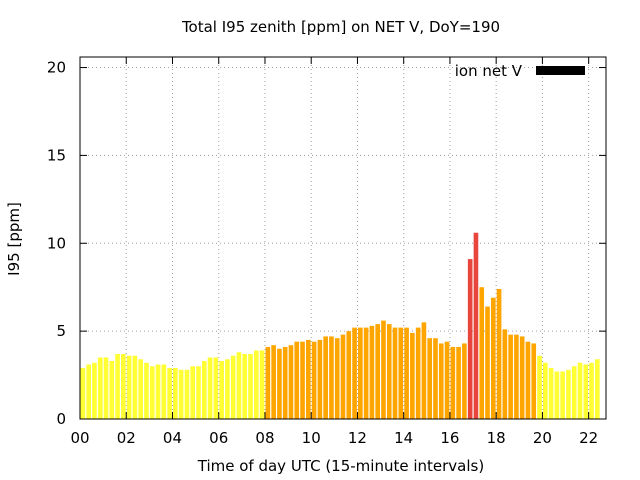  Describe the element at coordinates (489, 71) in the screenshot. I see `legend-label: ion net V` at that location.